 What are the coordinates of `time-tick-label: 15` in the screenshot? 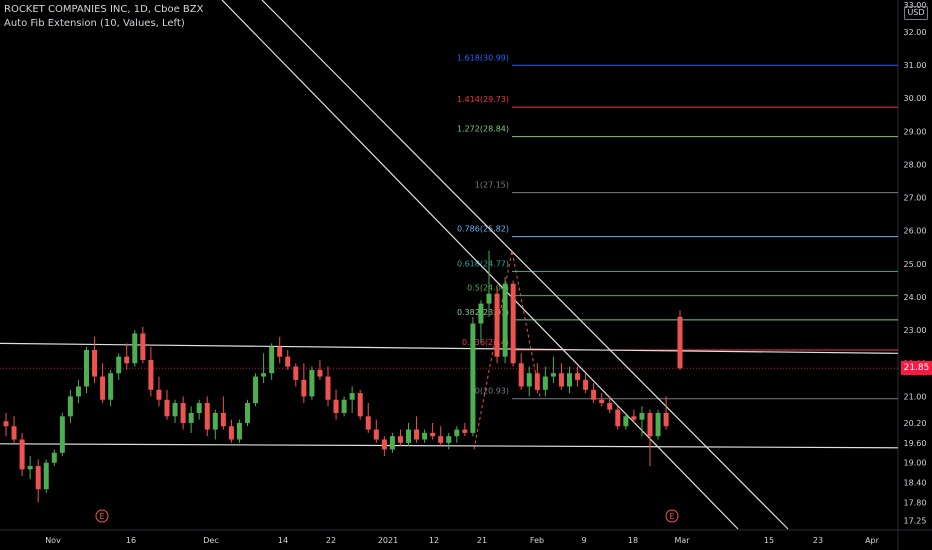 It's located at (769, 540).